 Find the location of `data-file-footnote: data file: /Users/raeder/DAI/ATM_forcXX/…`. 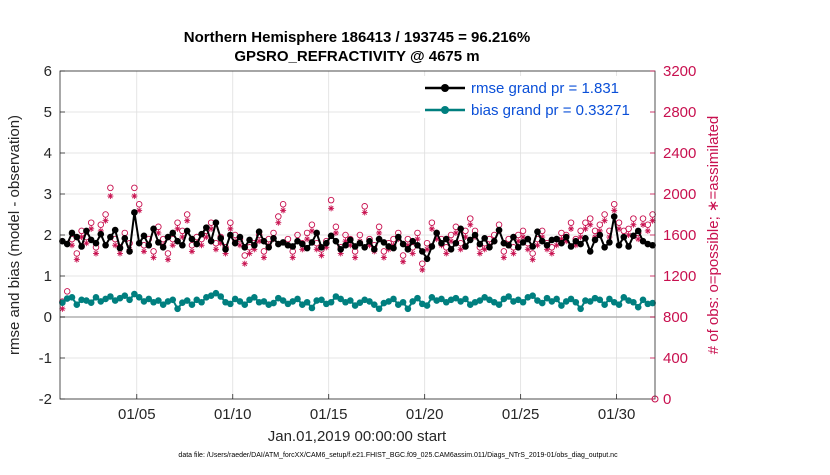

data-file-footnote: data file: /Users/raeder/DAI/ATM_forcXX/… is located at coordinates (398, 455).